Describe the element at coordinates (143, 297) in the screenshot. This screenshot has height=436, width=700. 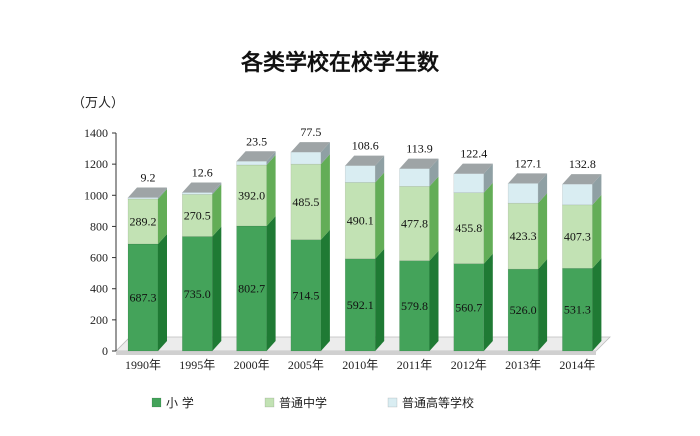
I see `value-label: 687.3` at that location.